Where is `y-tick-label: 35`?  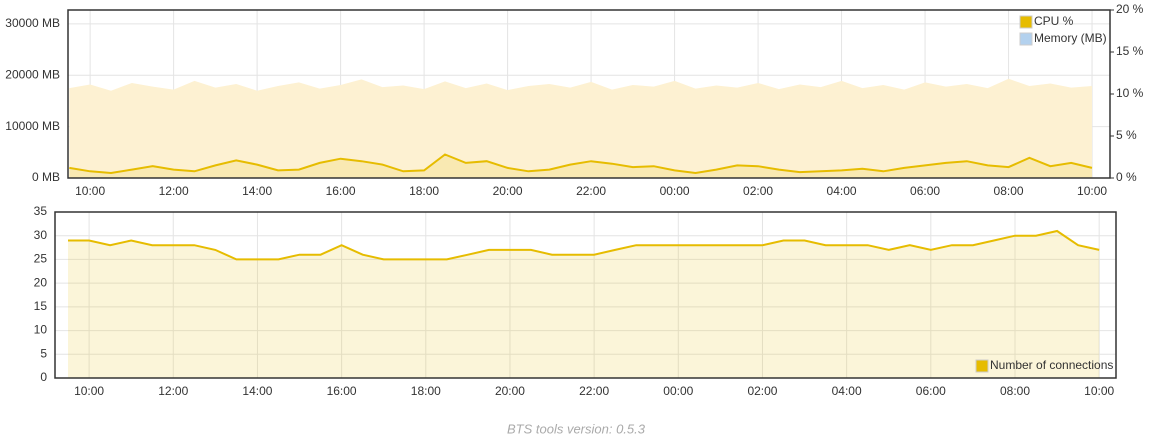
y-tick-label: 35 is located at coordinates (41, 211).